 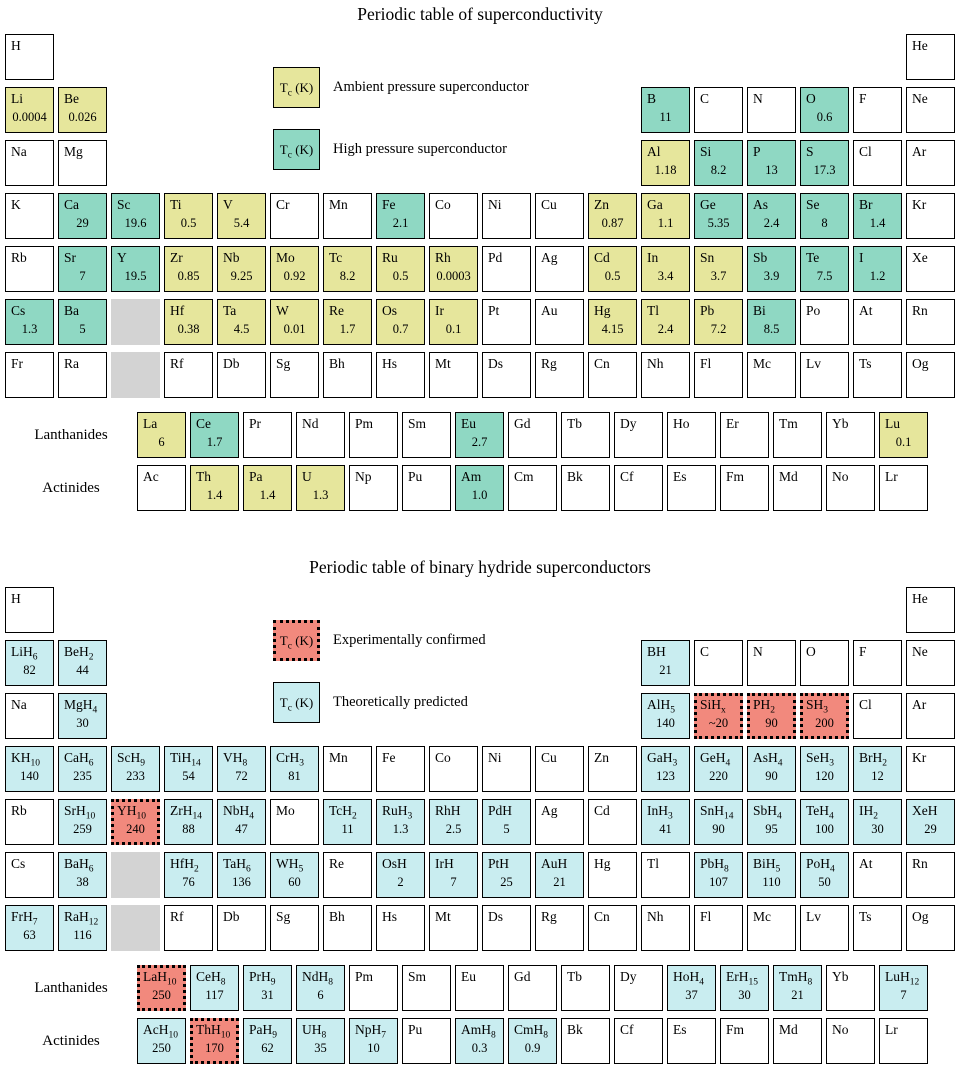 What do you see at coordinates (559, 822) in the screenshot?
I see `element-cell-Ag: Ag` at bounding box center [559, 822].